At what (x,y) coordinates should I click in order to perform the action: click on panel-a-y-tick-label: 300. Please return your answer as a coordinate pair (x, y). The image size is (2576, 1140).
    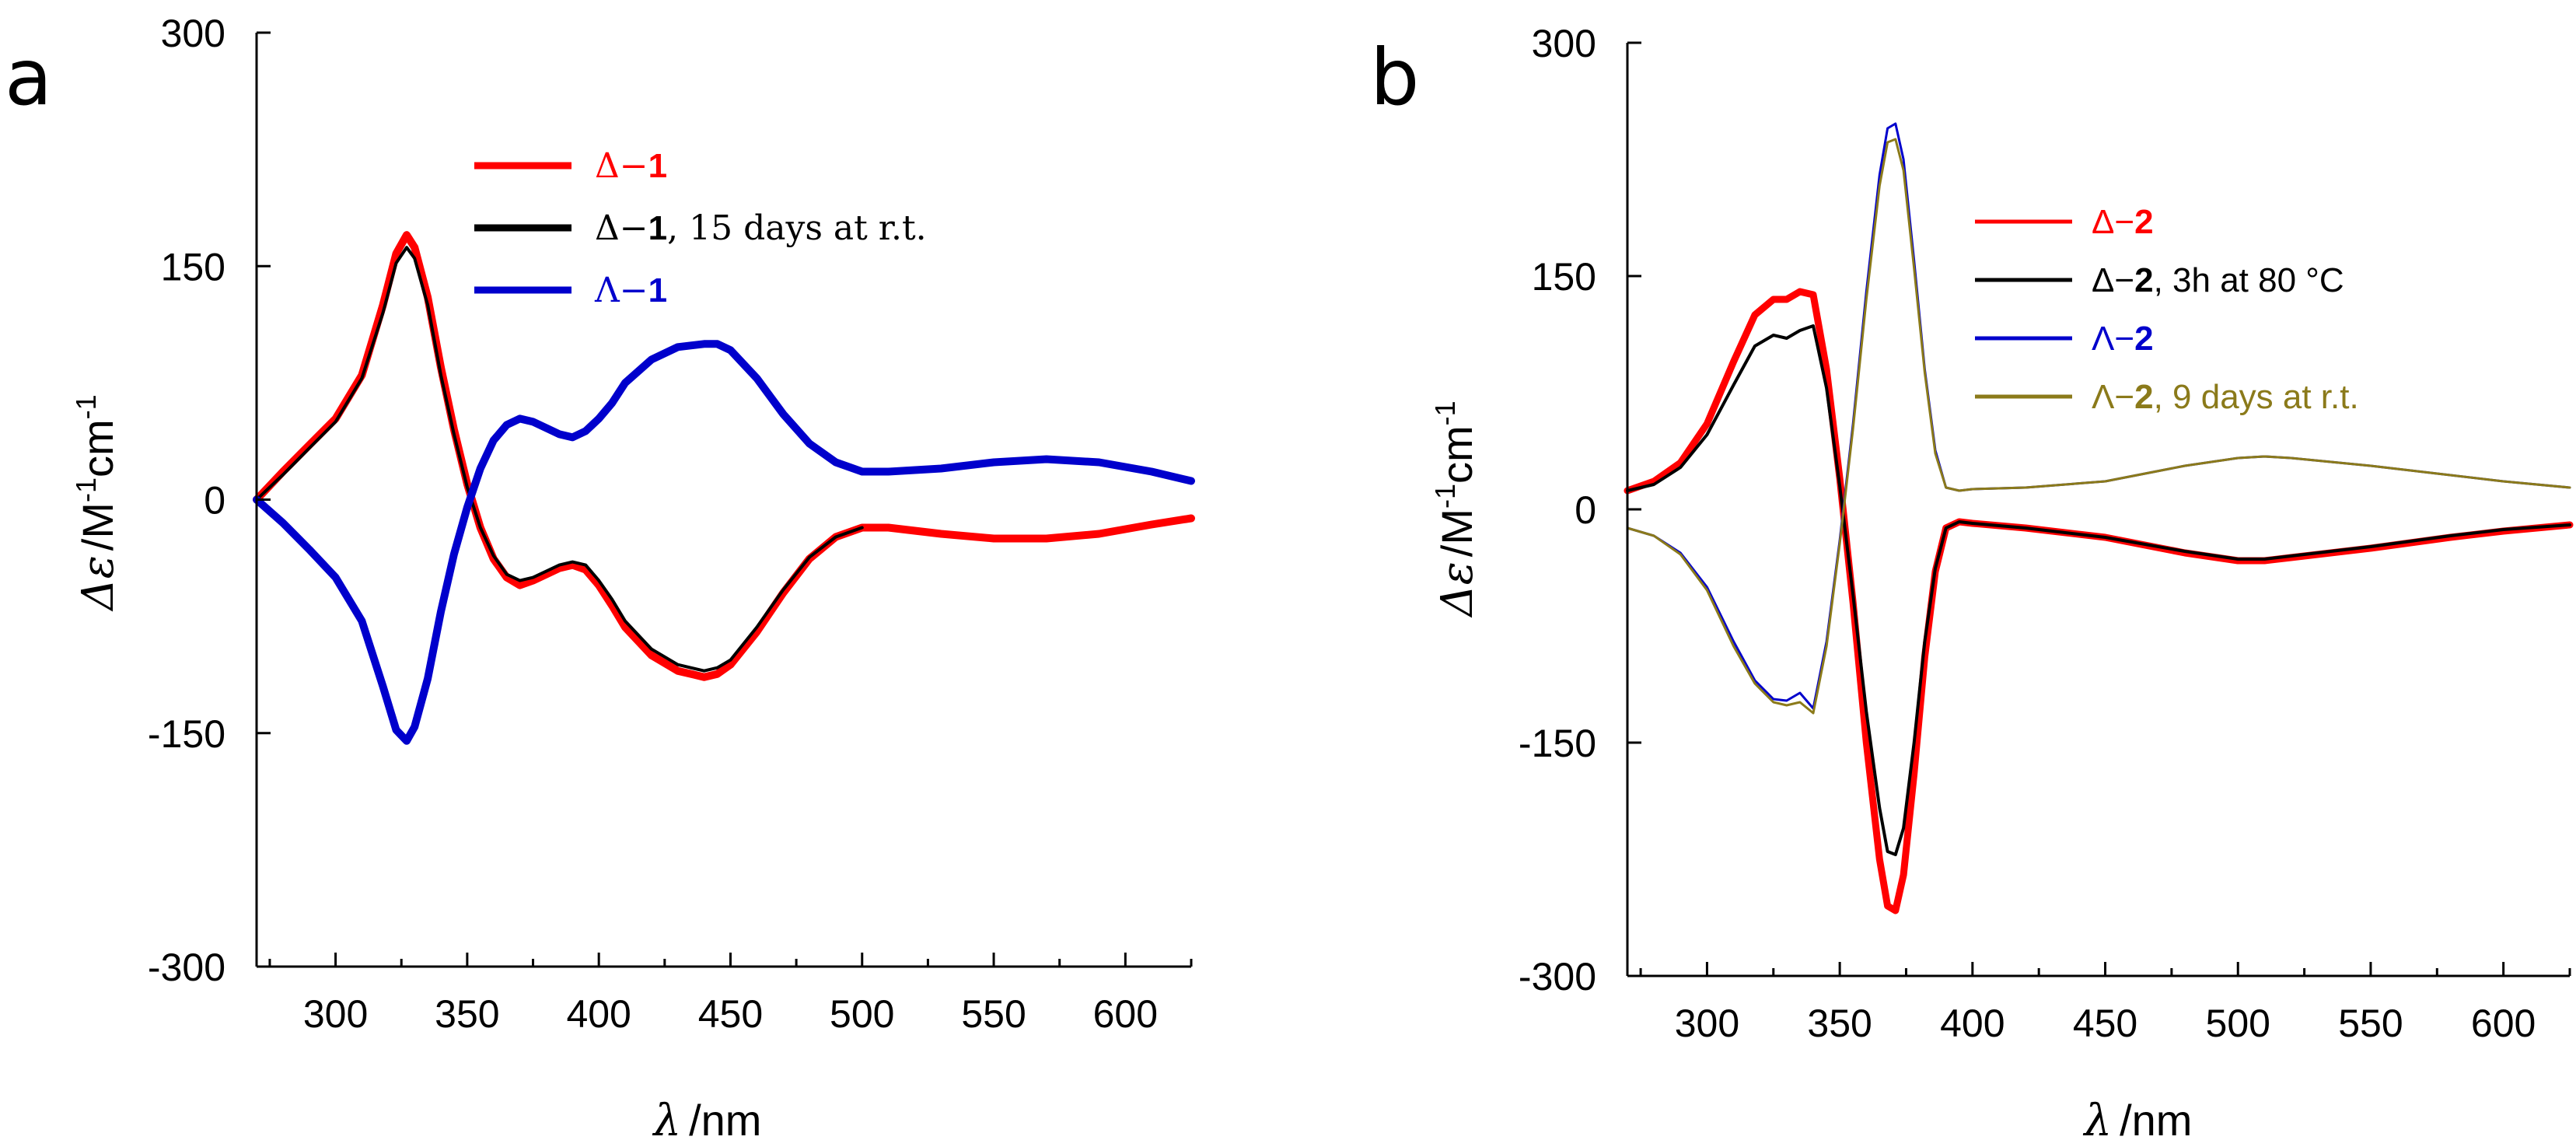
    Looking at the image, I should click on (193, 33).